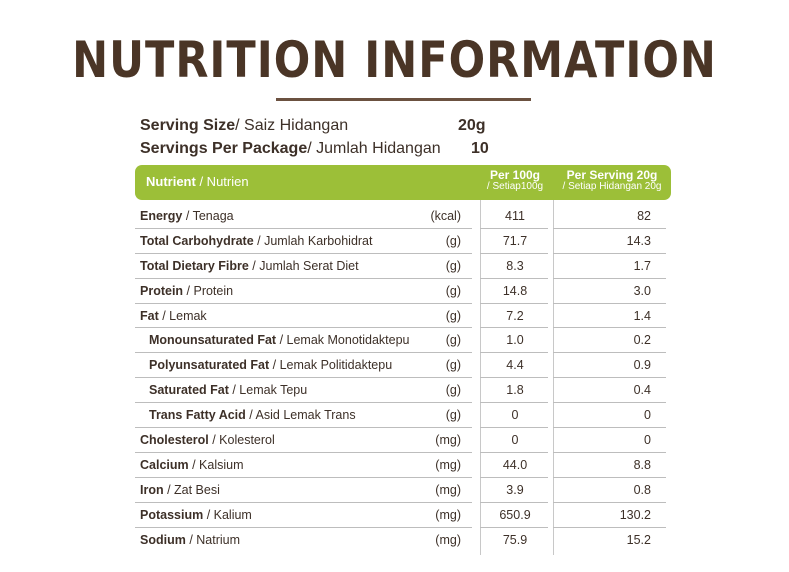  I want to click on table-row: Iron / Zat Besi (mg) 3.9 0.8, so click(403, 490).